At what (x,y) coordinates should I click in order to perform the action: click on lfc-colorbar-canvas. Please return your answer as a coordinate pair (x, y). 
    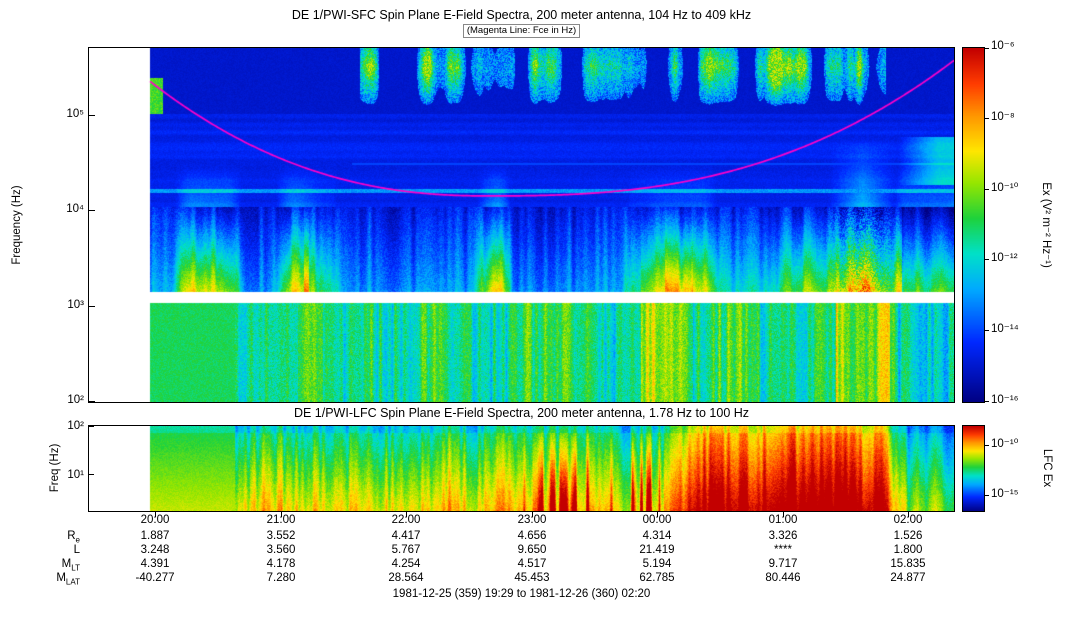
    Looking at the image, I should click on (973, 468).